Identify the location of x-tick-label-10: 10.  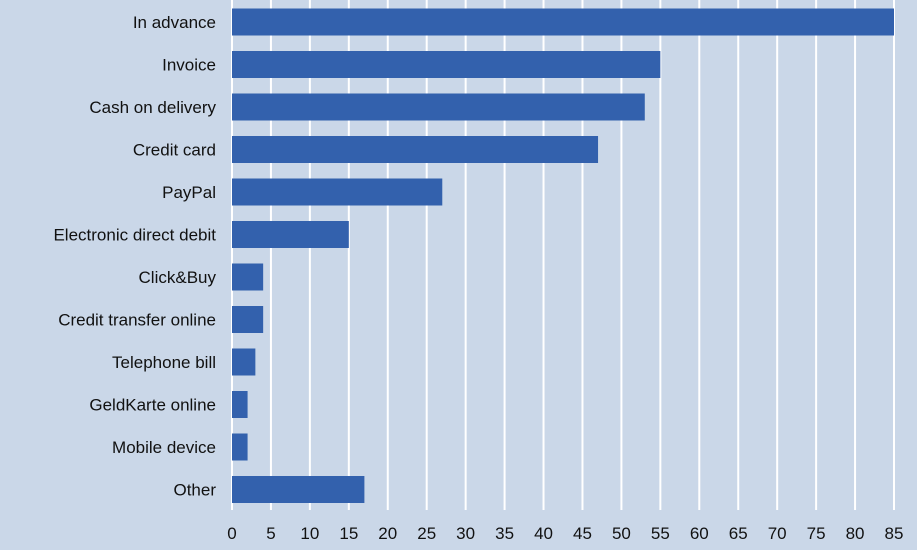
(309, 533).